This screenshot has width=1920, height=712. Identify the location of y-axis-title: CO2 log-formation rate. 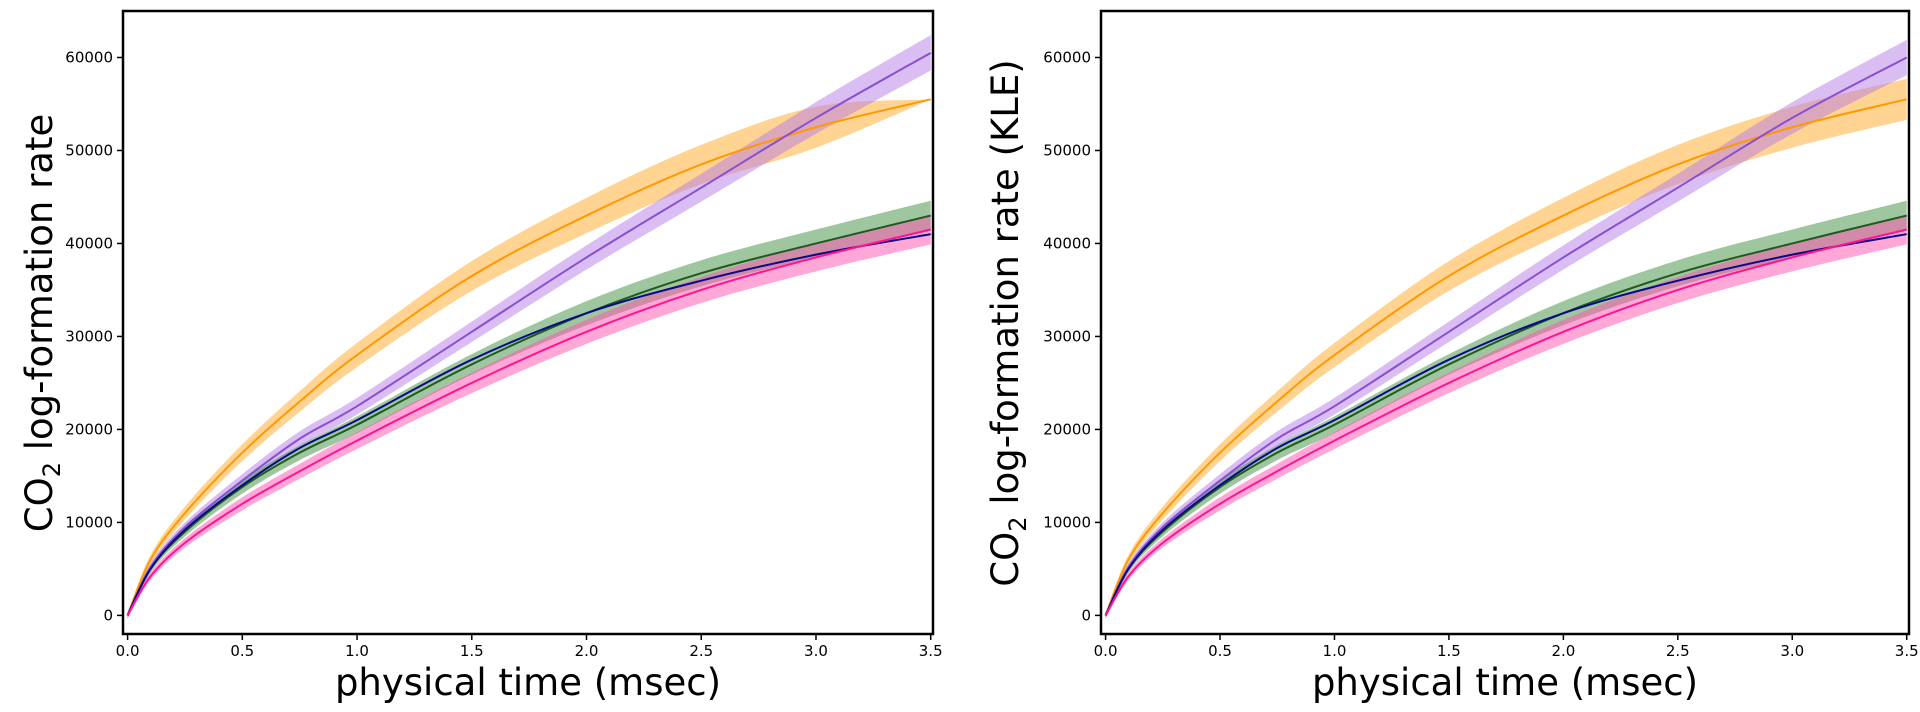
(42, 323).